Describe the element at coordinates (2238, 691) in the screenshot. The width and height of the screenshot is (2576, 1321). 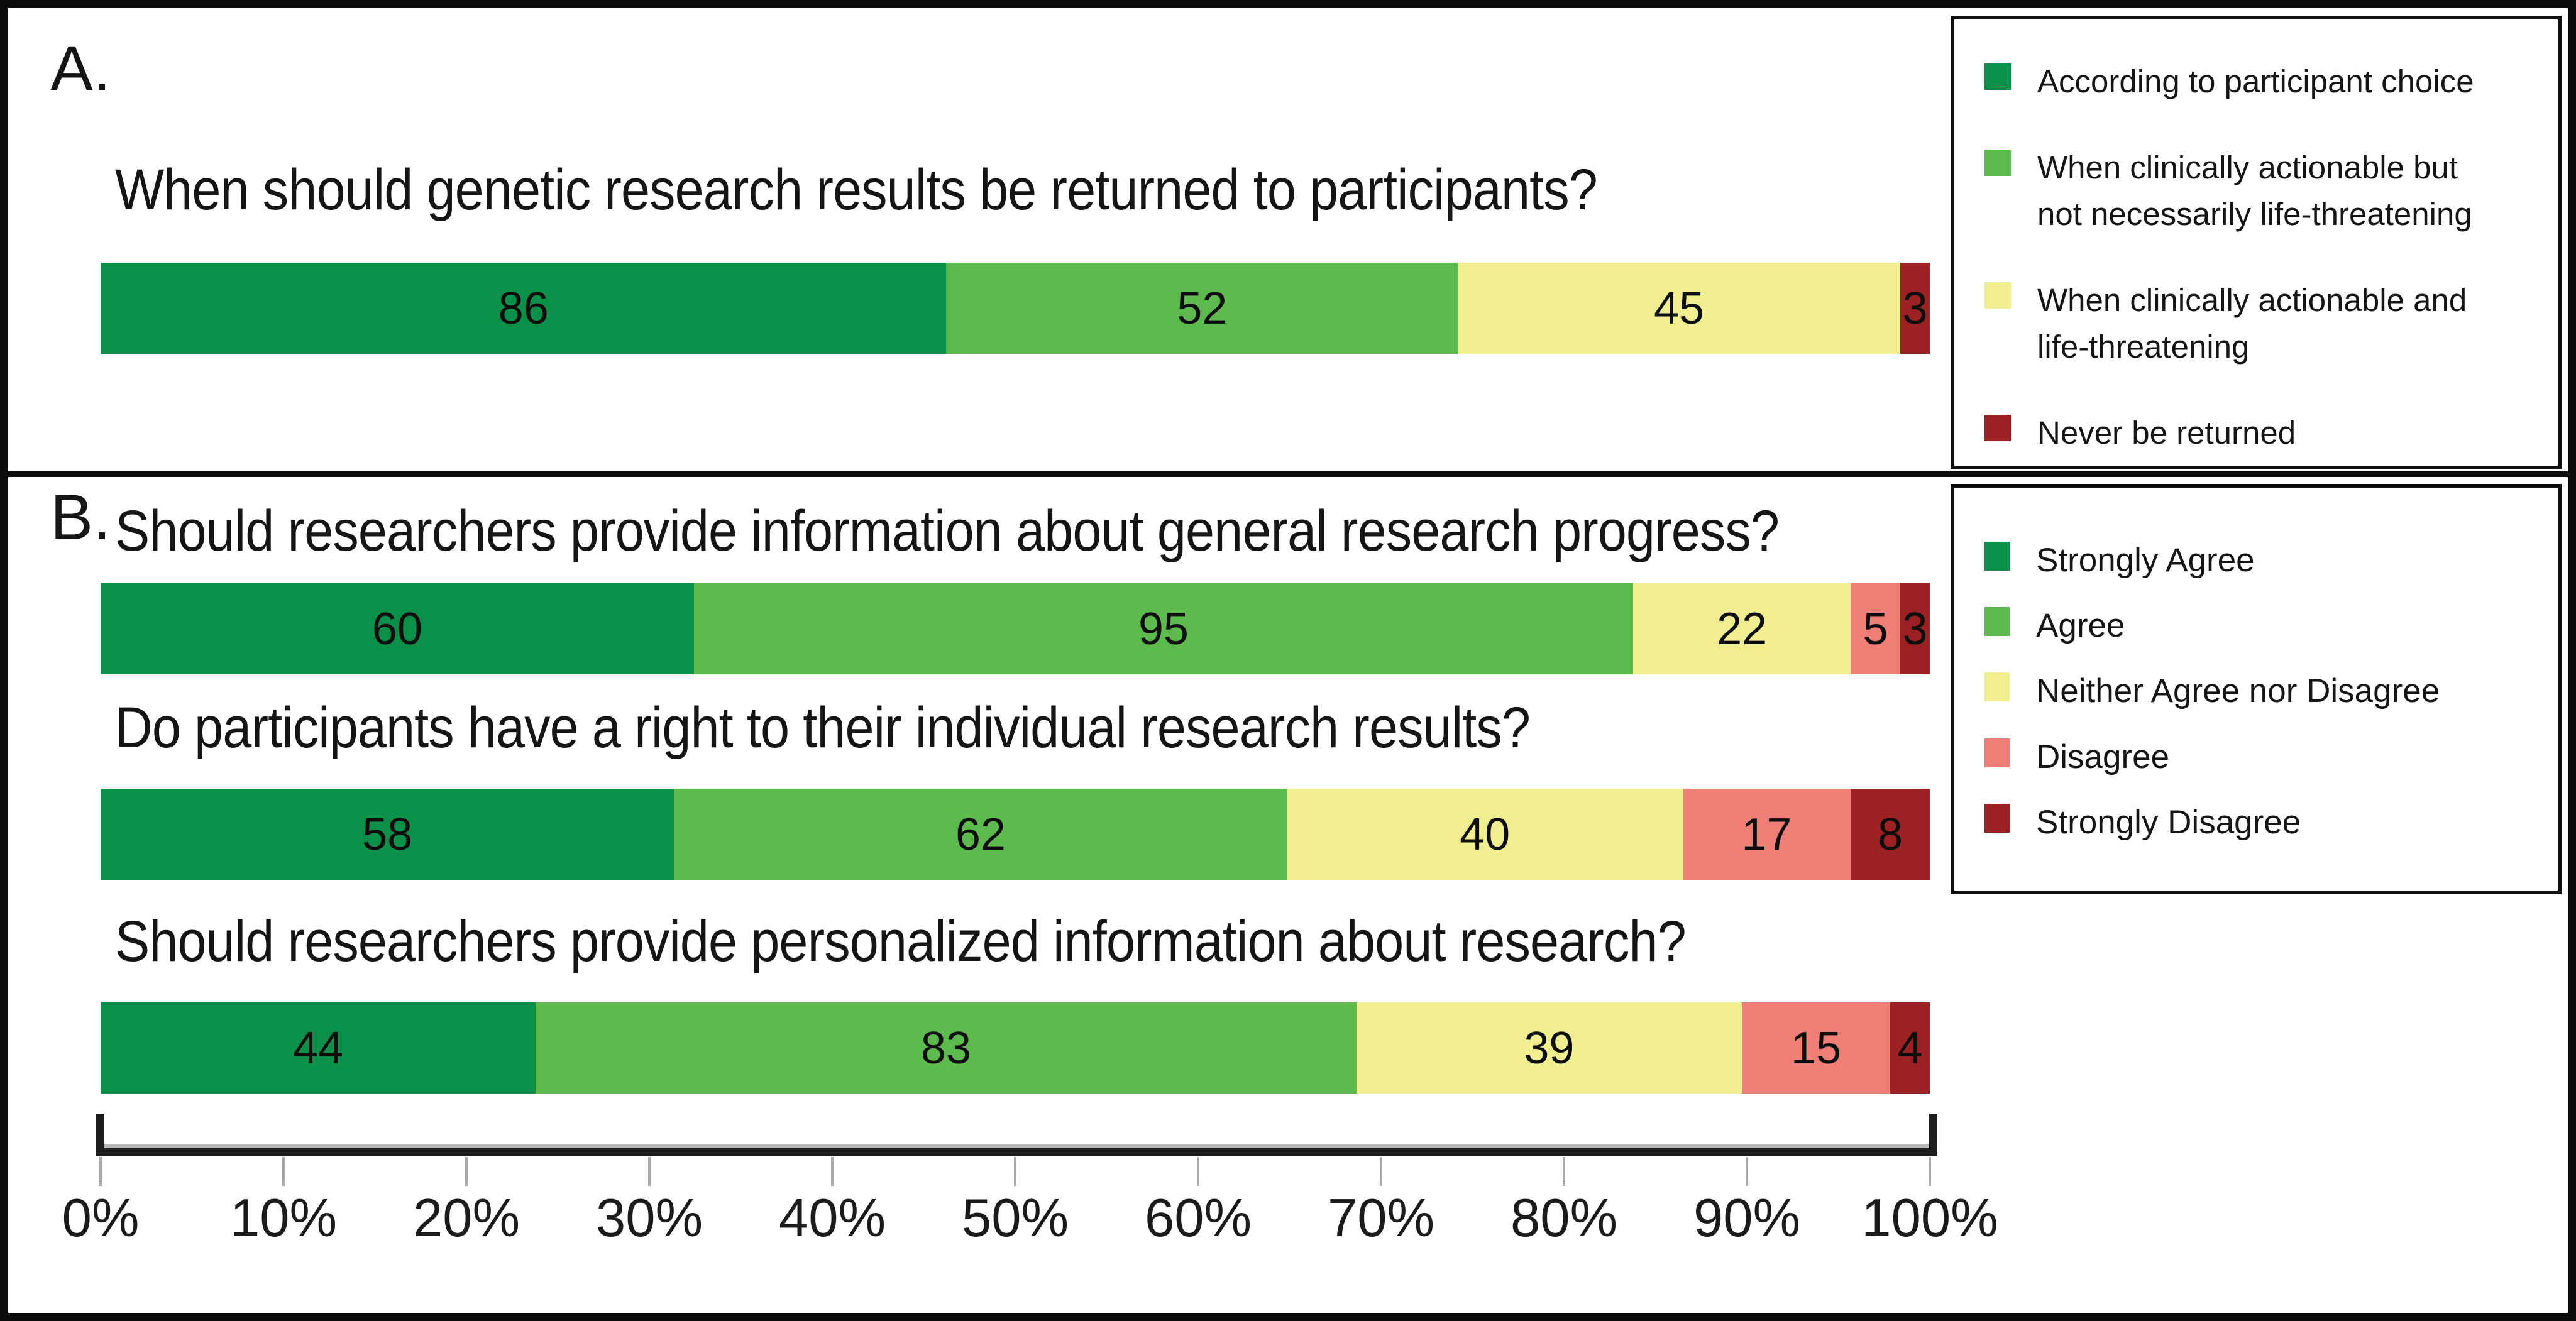
I see `legend-label: Neither Agree nor Disagree` at that location.